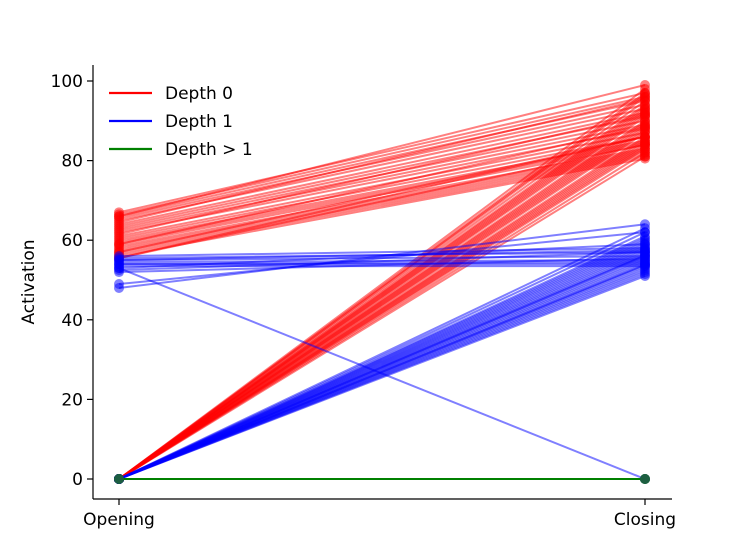 The width and height of the screenshot is (747, 560). Describe the element at coordinates (199, 122) in the screenshot. I see `legend-label: Depth 1` at that location.